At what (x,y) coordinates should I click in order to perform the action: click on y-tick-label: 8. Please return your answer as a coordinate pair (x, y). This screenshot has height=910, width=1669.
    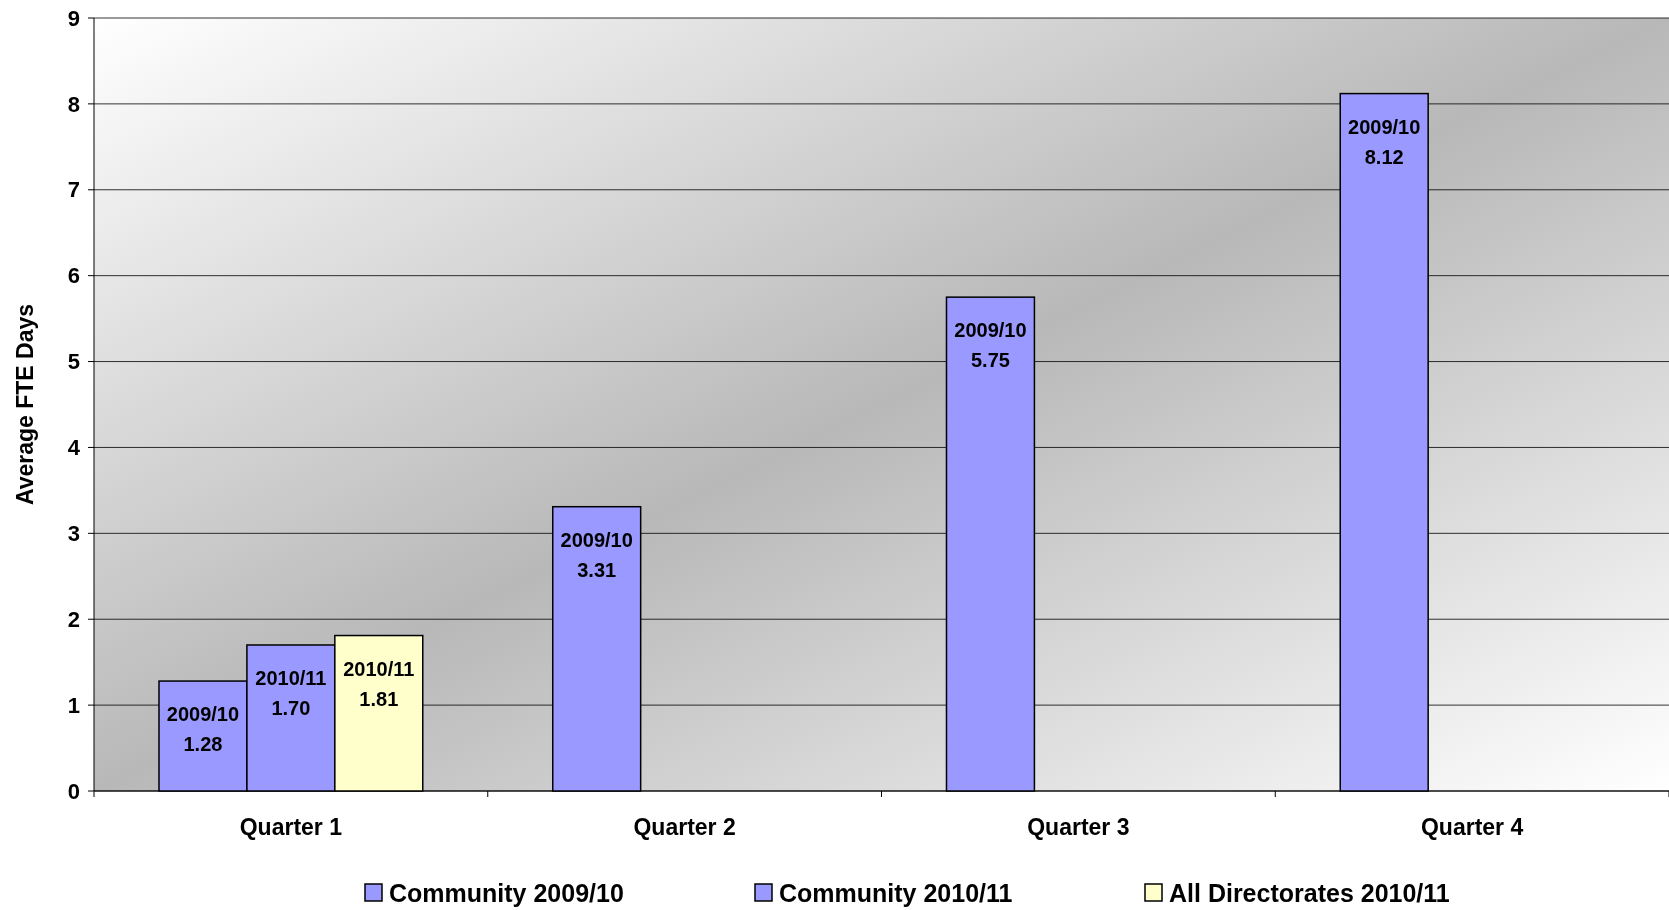
    Looking at the image, I should click on (73, 104).